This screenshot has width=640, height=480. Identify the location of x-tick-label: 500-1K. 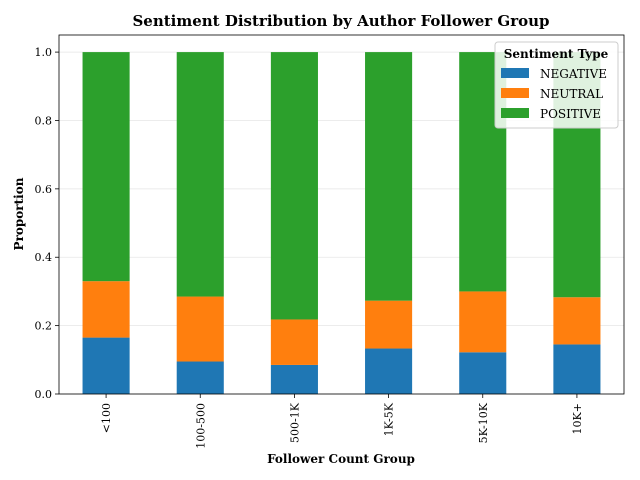
(294, 422).